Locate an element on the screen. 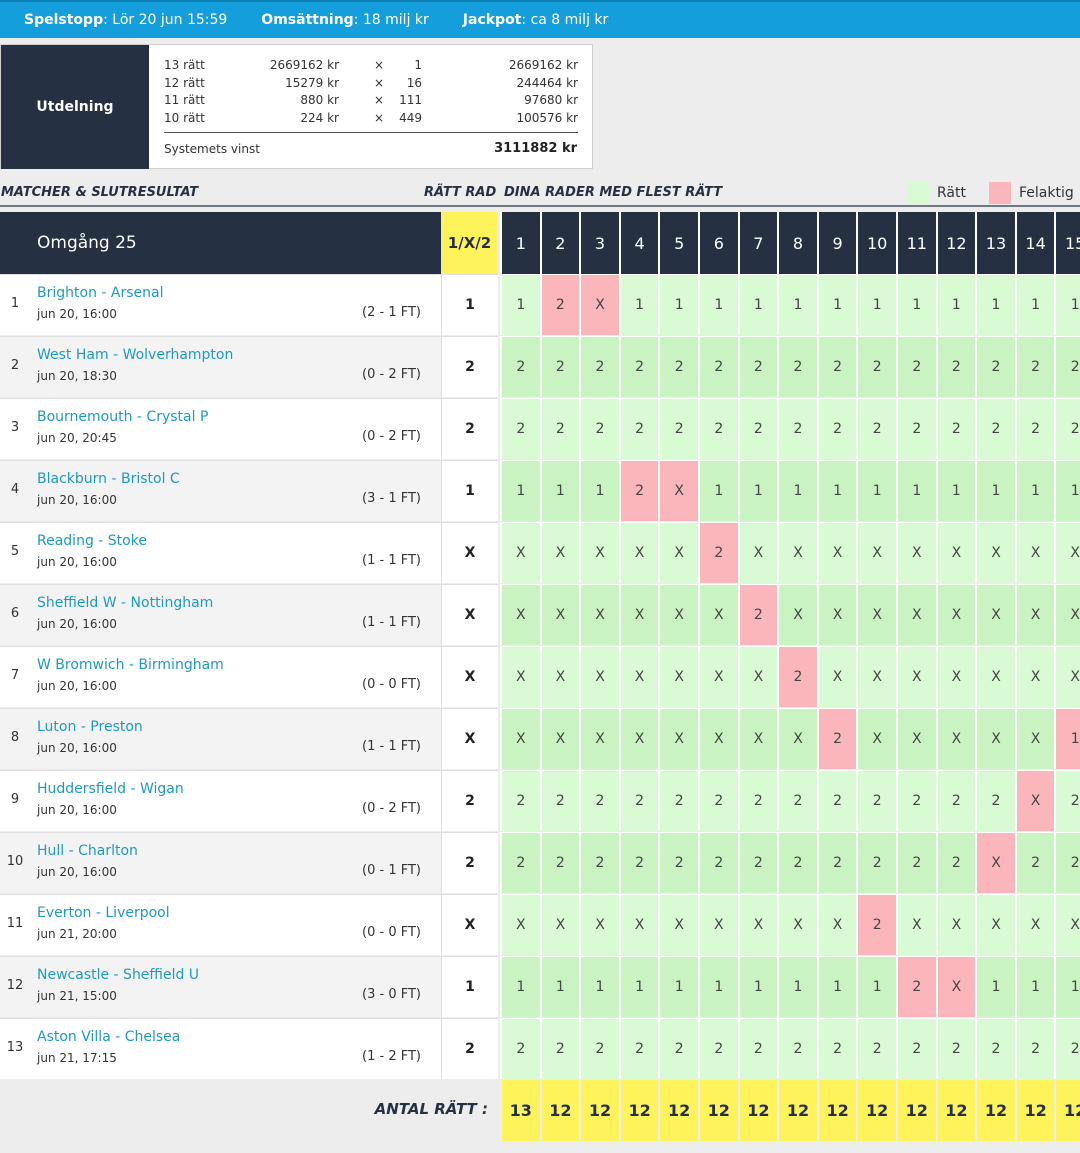 The width and height of the screenshot is (1080, 1153). system-win-label: Systemets vinst is located at coordinates (212, 149).